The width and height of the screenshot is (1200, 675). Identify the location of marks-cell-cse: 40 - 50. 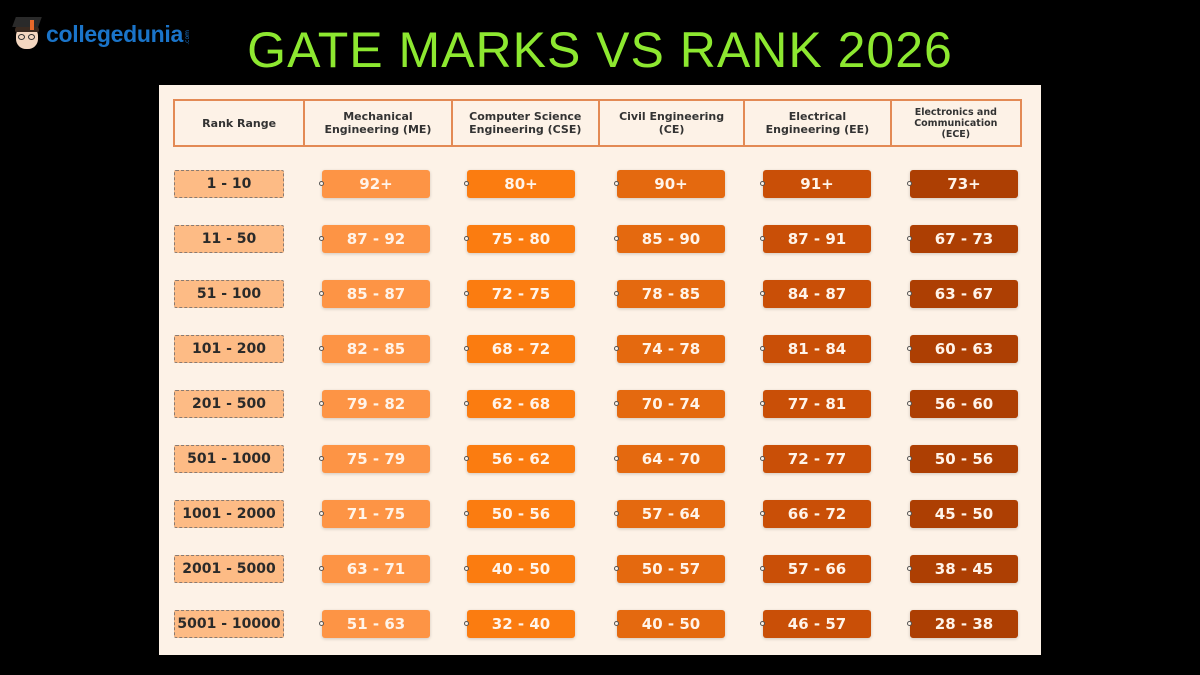
(519, 569).